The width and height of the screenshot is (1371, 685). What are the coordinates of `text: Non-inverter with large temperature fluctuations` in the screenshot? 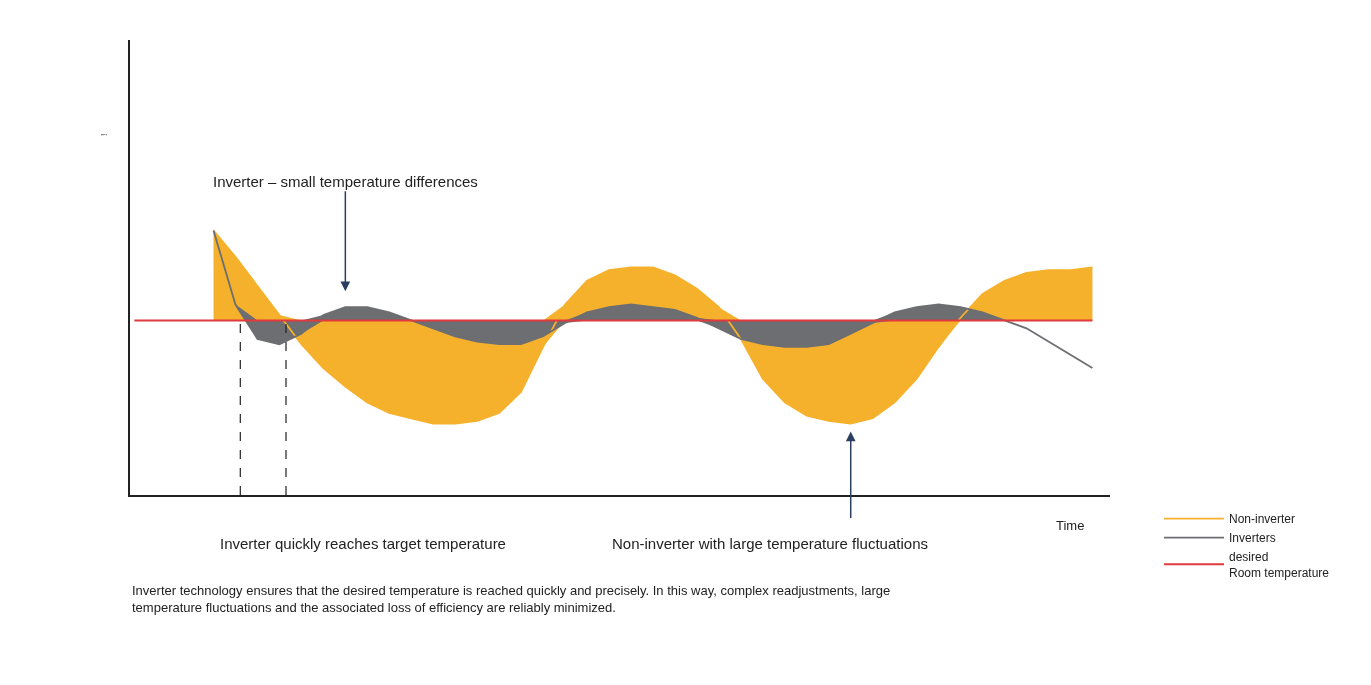 It's located at (770, 543).